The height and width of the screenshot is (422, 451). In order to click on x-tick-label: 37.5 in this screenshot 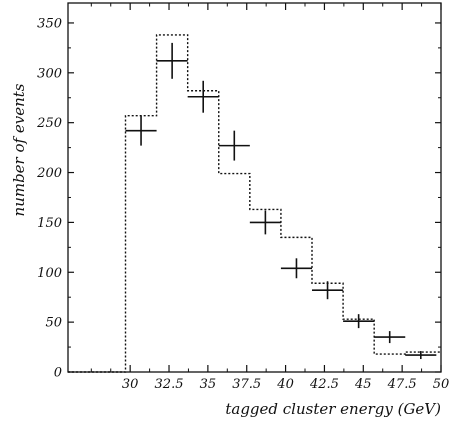, I will do `click(246, 384)`.